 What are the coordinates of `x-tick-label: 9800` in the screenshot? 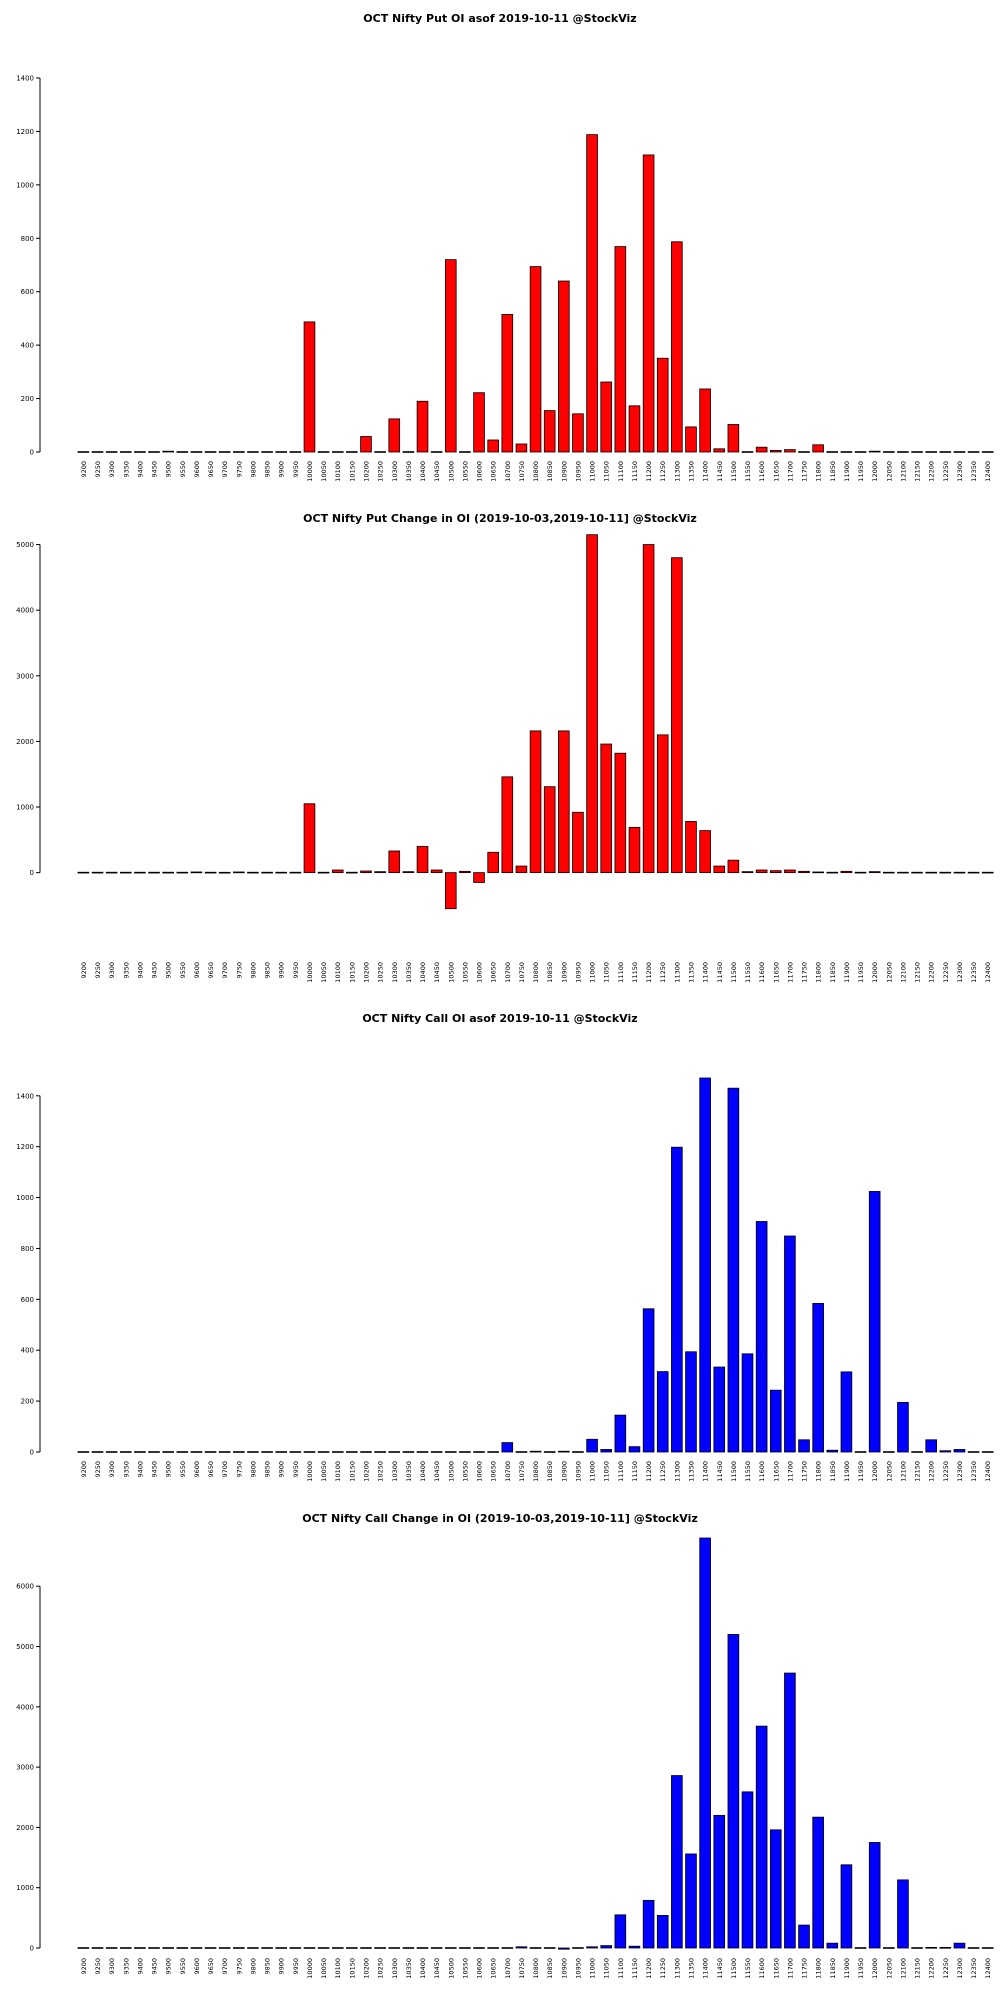 It's located at (253, 1469).